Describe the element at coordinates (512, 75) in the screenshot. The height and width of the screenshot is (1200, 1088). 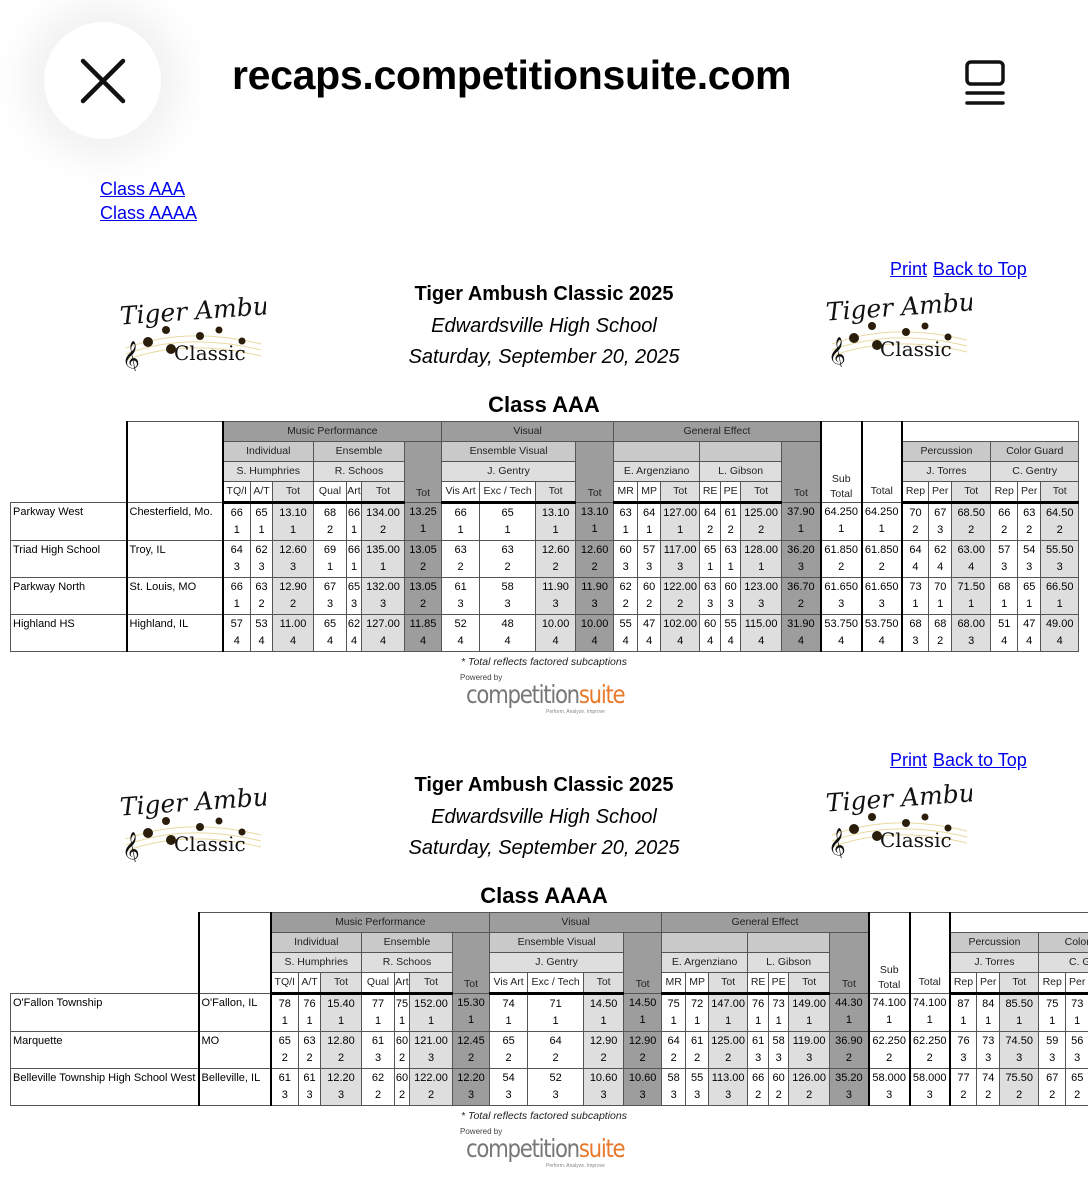
I see `url-bar: recaps.competitionsuite.com` at that location.